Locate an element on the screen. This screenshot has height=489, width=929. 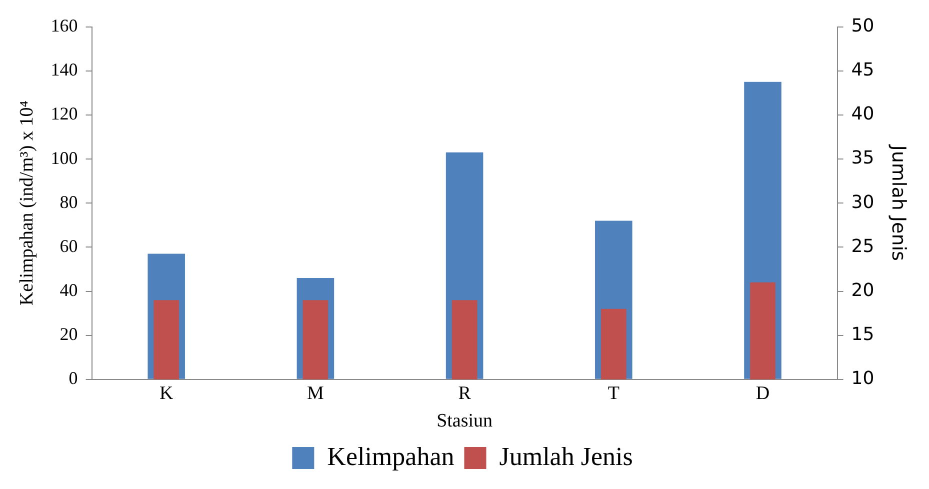
y-tick-label: 20 is located at coordinates (69, 334).